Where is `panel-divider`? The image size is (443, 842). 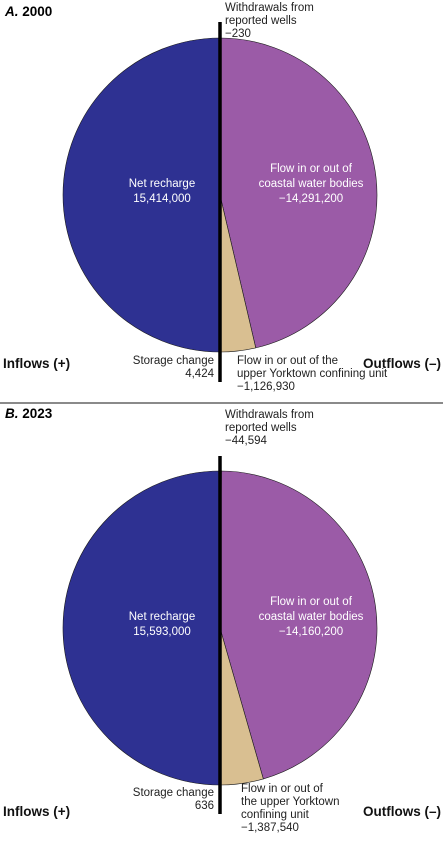 panel-divider is located at coordinates (221, 403).